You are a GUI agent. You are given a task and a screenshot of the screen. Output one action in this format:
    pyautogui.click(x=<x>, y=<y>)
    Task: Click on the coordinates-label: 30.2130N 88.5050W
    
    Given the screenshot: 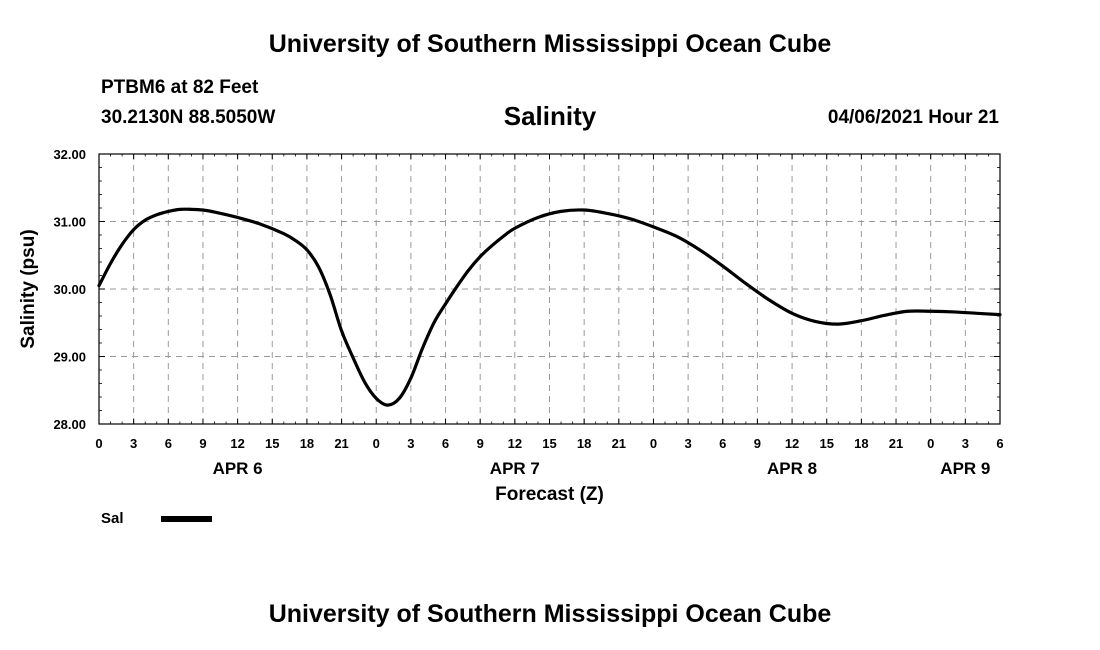 What is the action you would take?
    pyautogui.click(x=188, y=117)
    